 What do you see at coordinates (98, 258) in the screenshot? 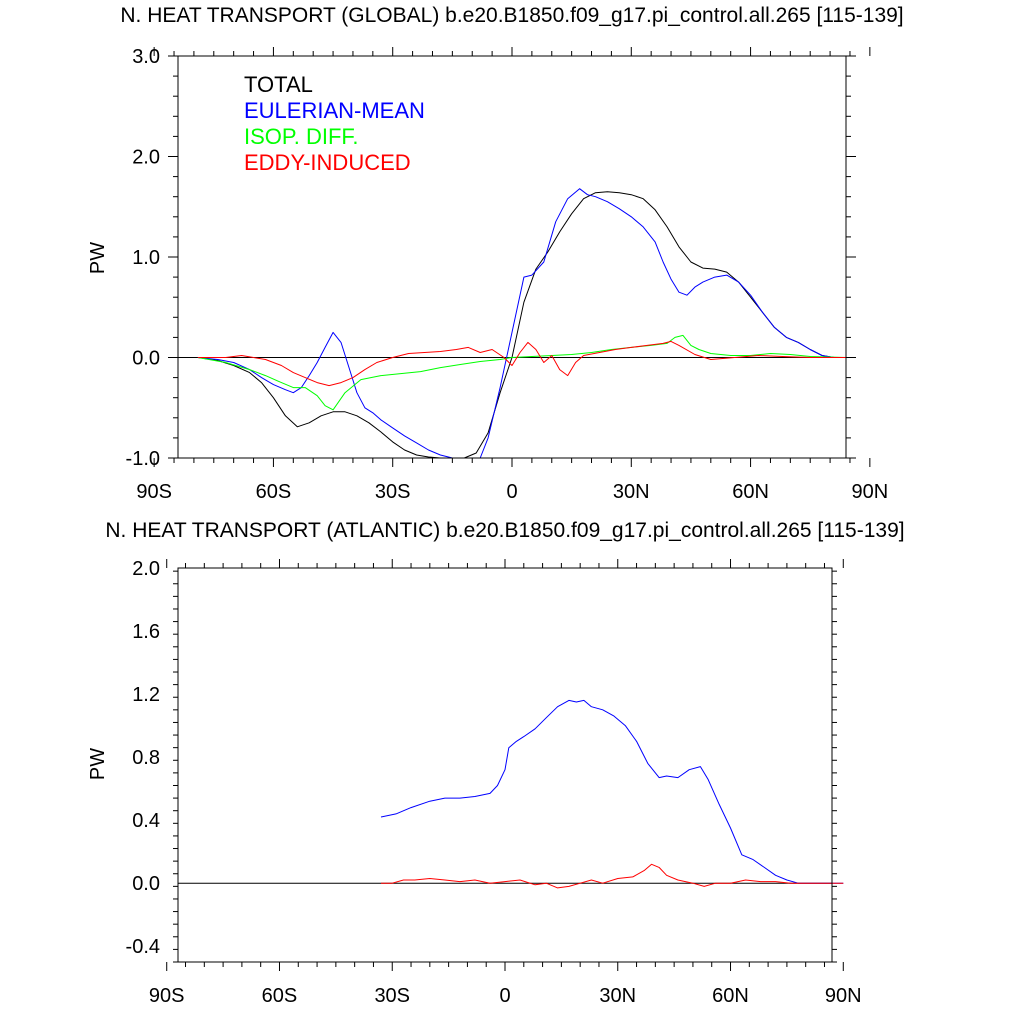
I see `global-y-axis-label: PW` at bounding box center [98, 258].